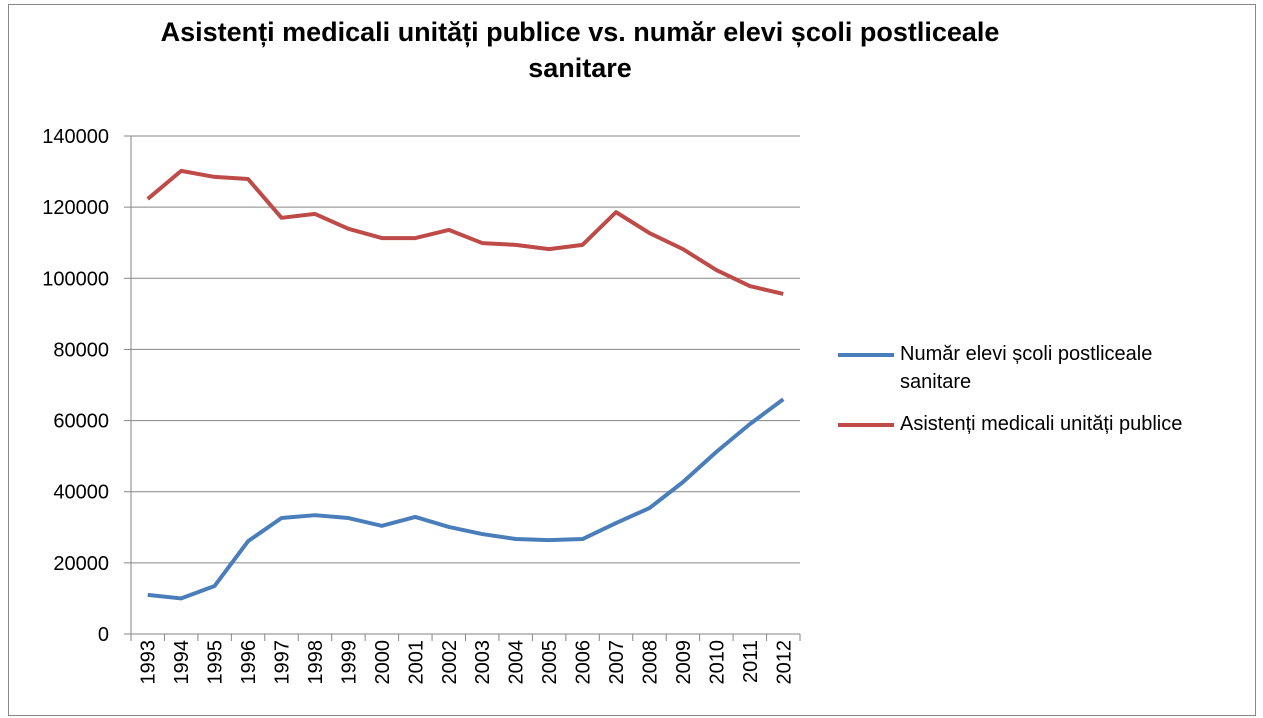  I want to click on x-tick-label: 1997, so click(283, 662).